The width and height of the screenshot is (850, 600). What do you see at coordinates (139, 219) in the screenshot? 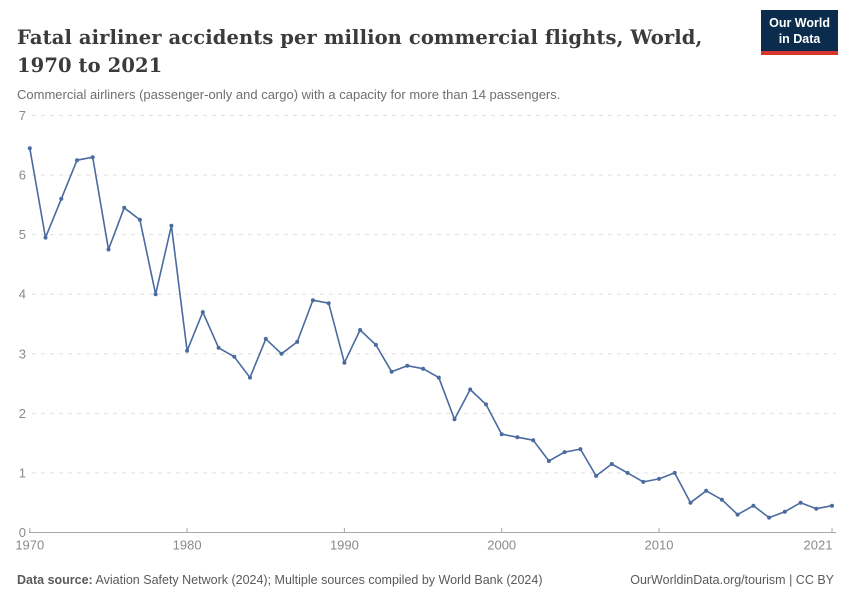
I see `data-point-1977` at bounding box center [139, 219].